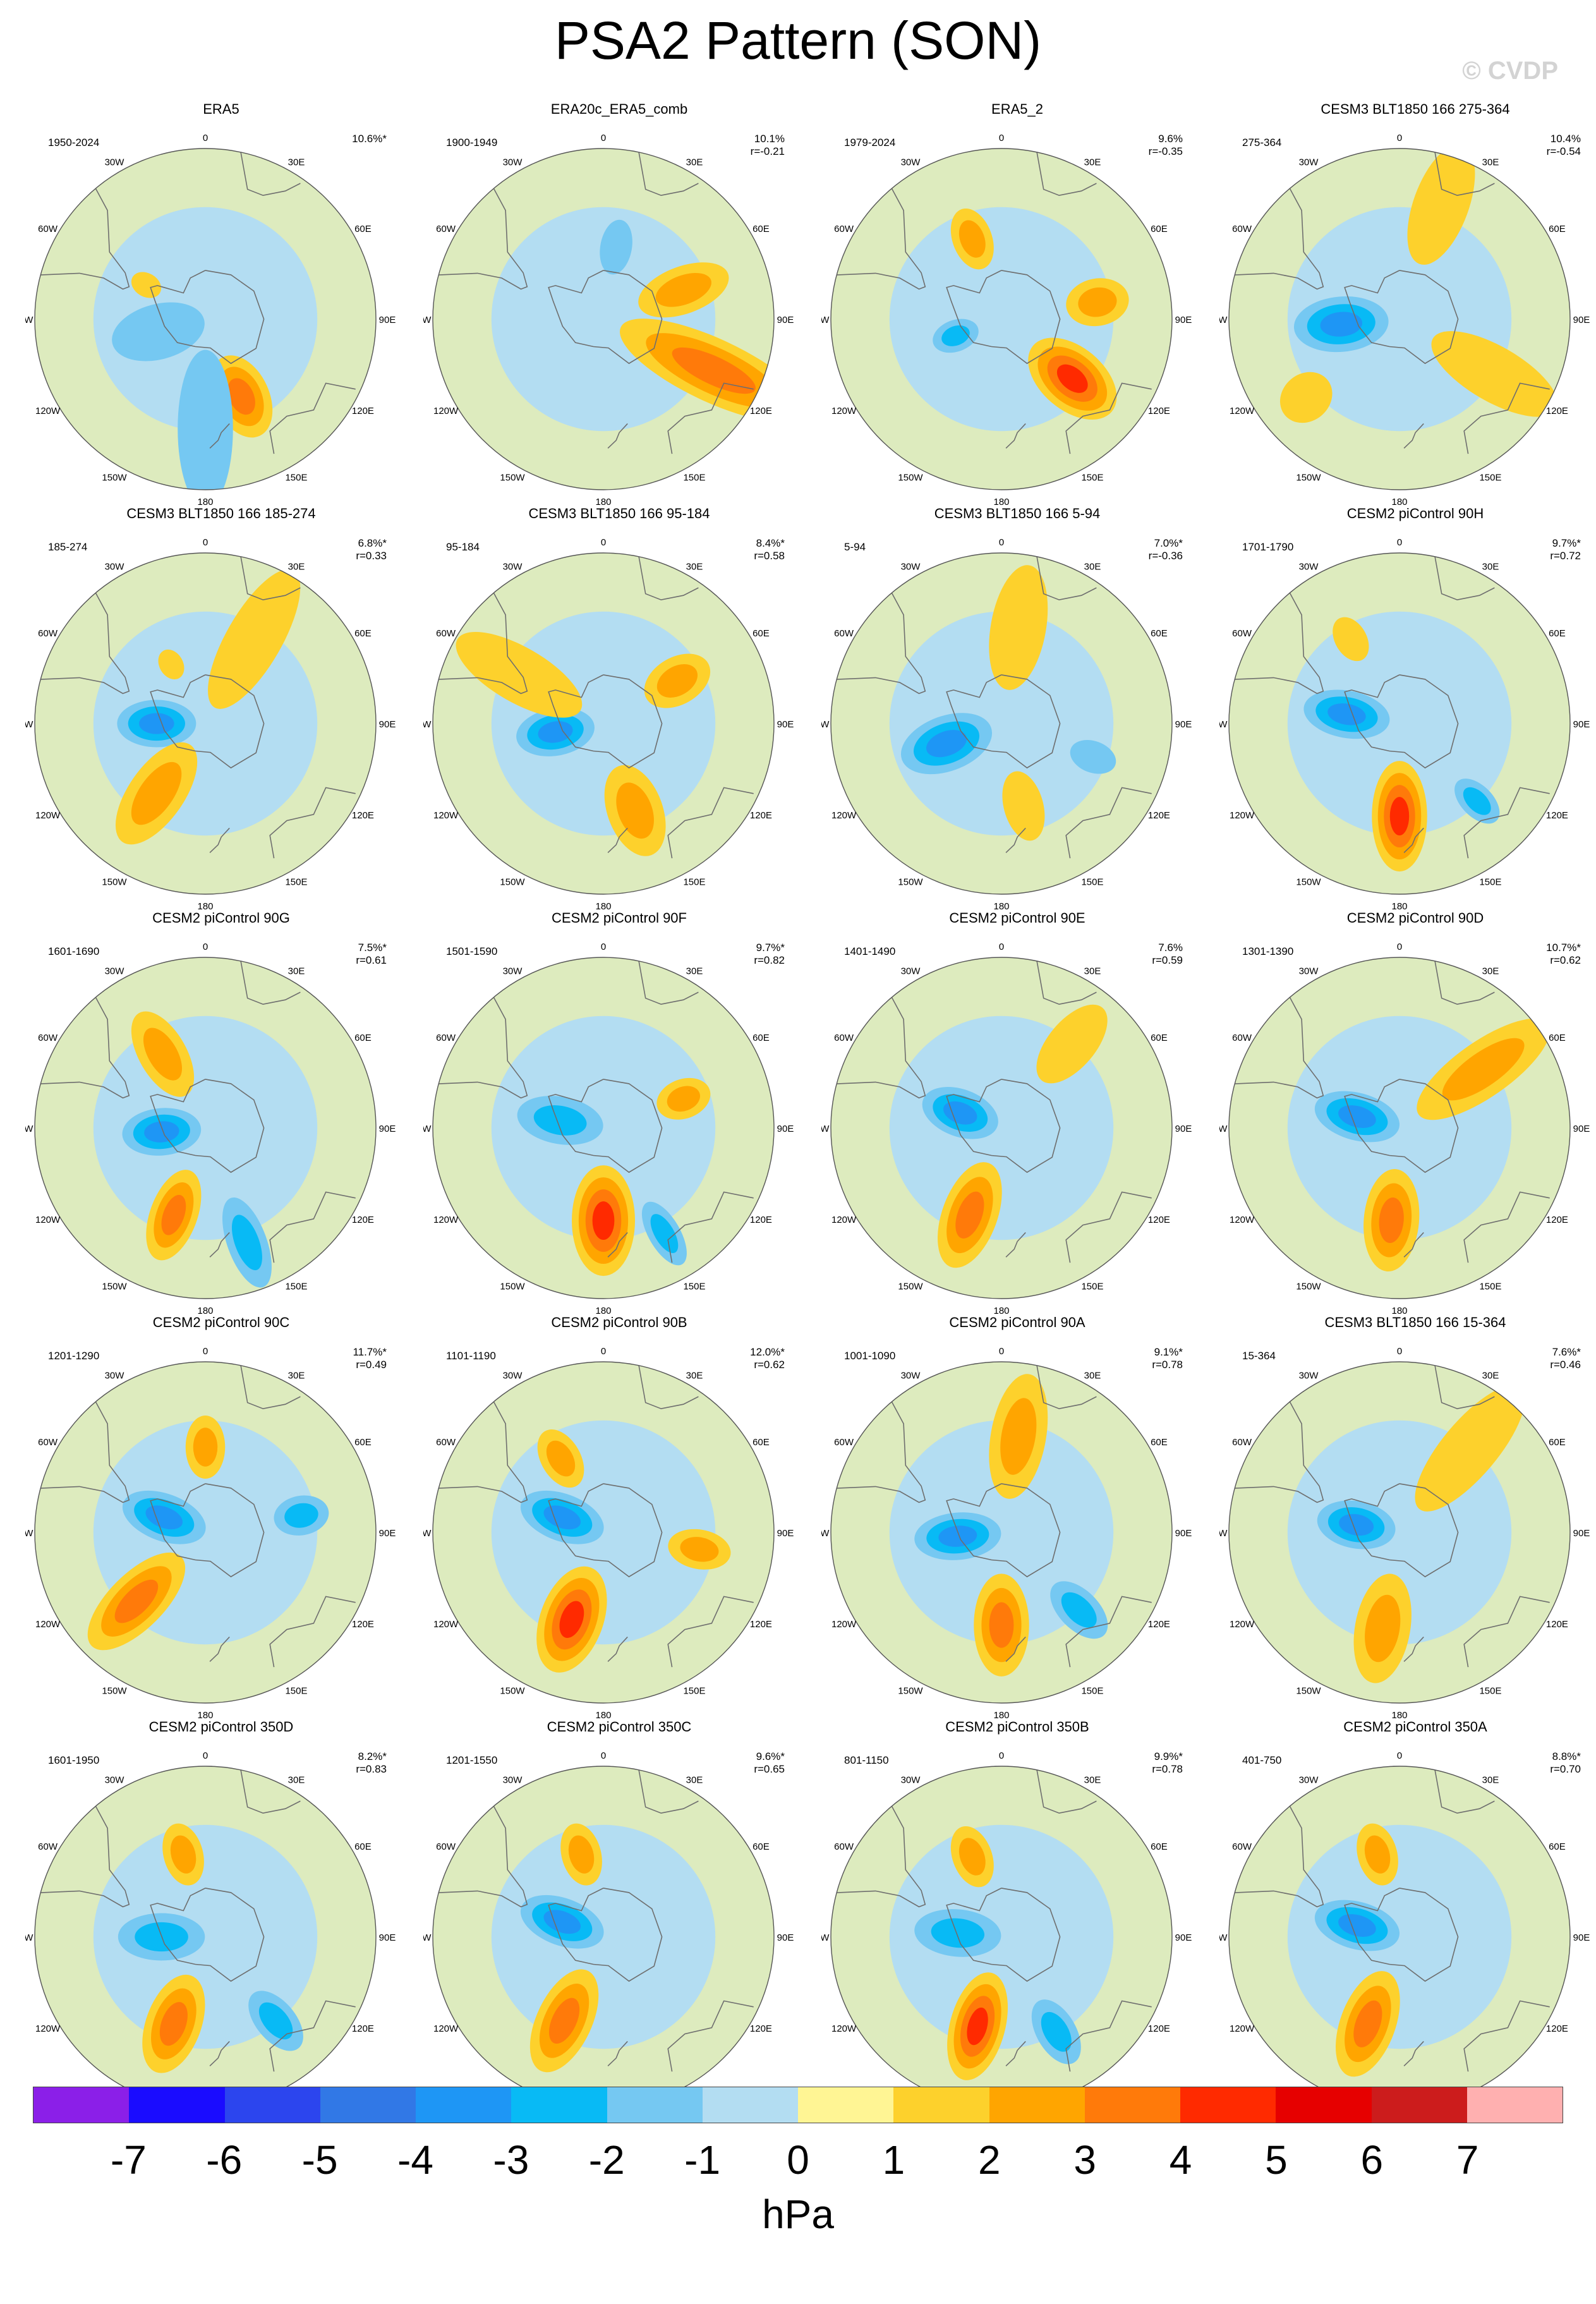  Describe the element at coordinates (911, 567) in the screenshot. I see `longitude-label: 30W` at that location.